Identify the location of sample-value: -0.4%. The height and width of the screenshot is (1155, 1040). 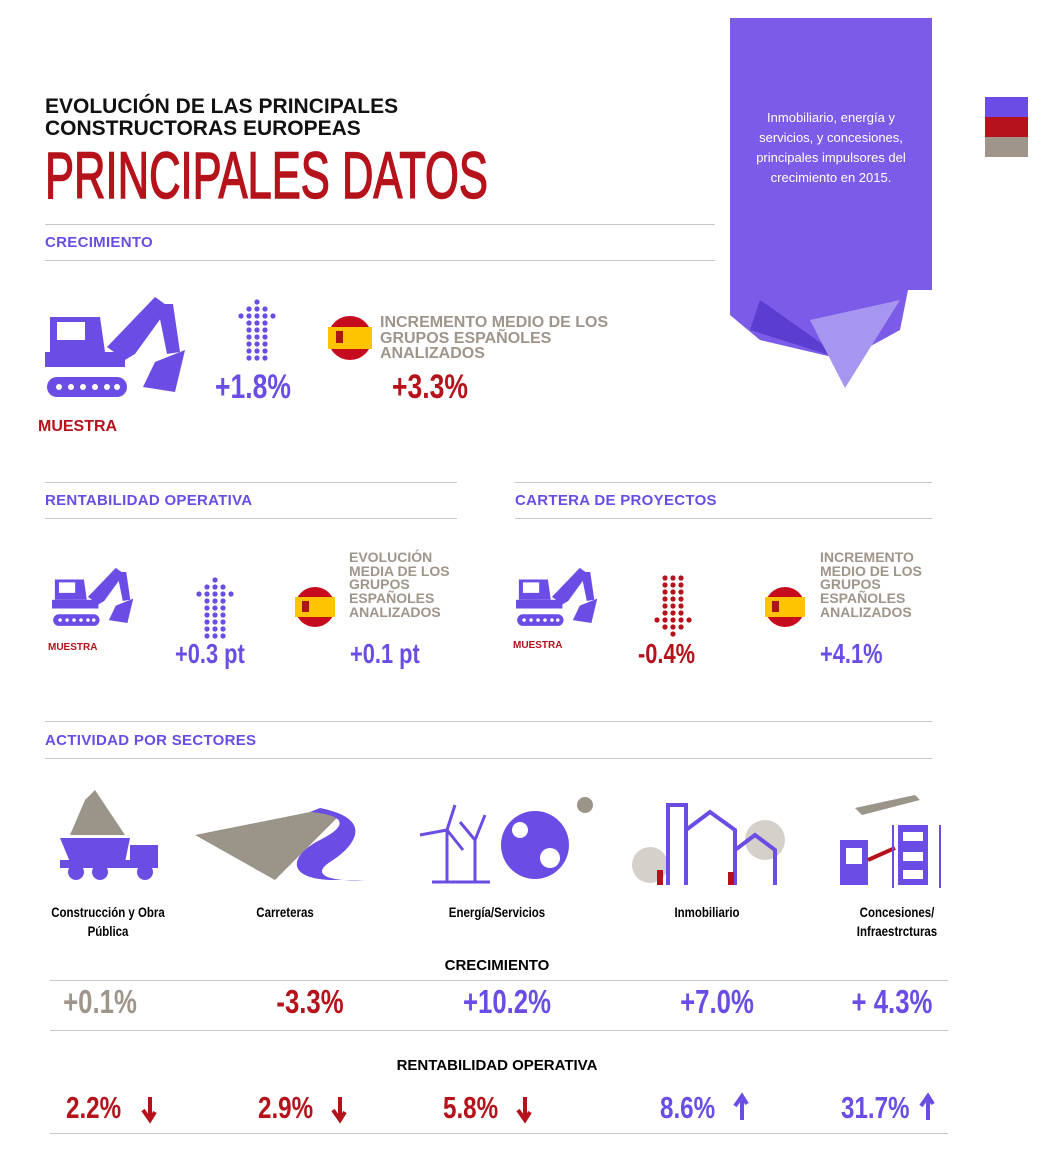
(667, 653).